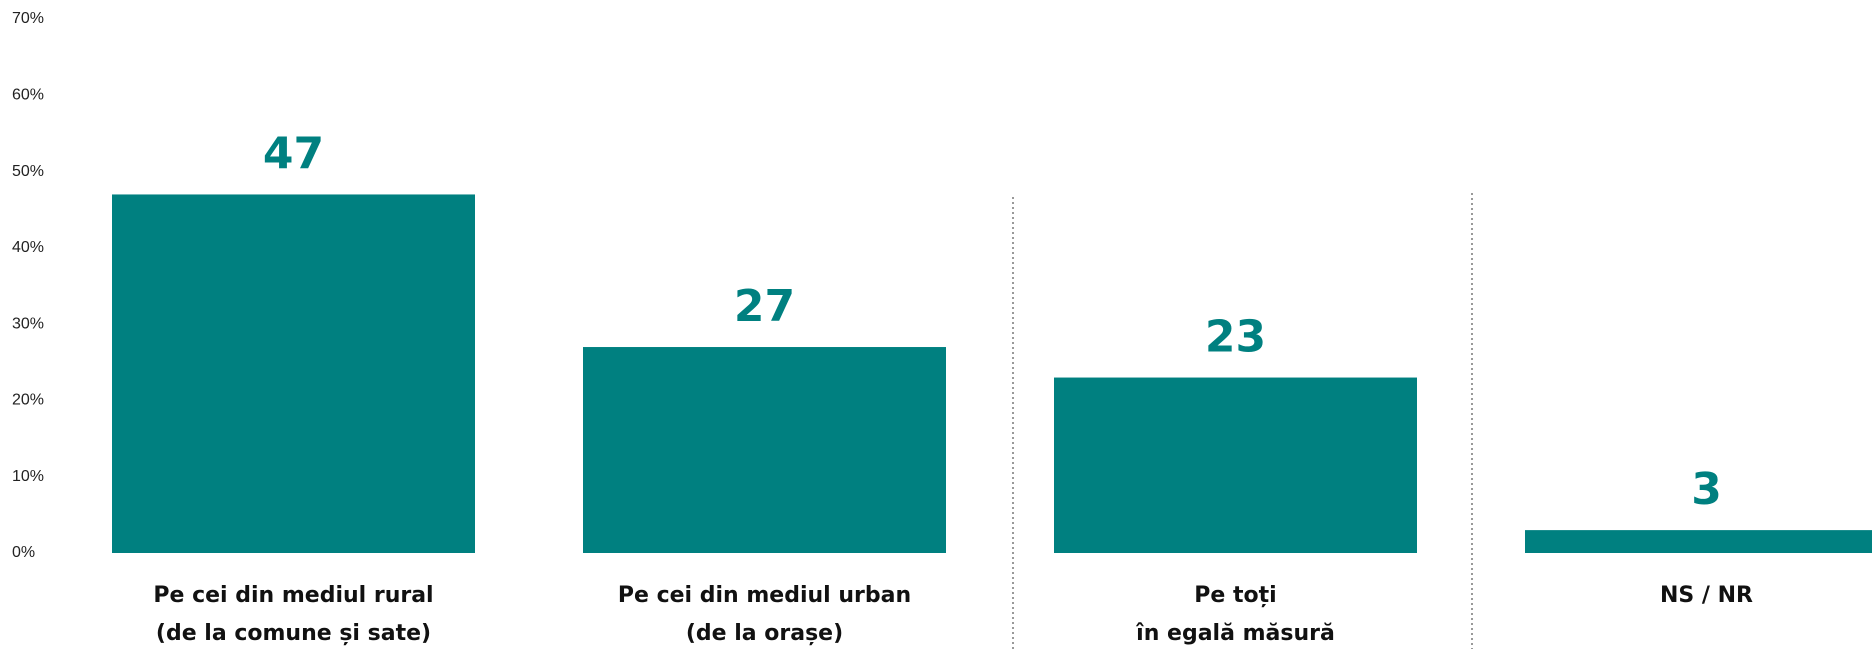 This screenshot has height=649, width=1872. Describe the element at coordinates (1706, 595) in the screenshot. I see `x-tick-label: NS / NR` at that location.